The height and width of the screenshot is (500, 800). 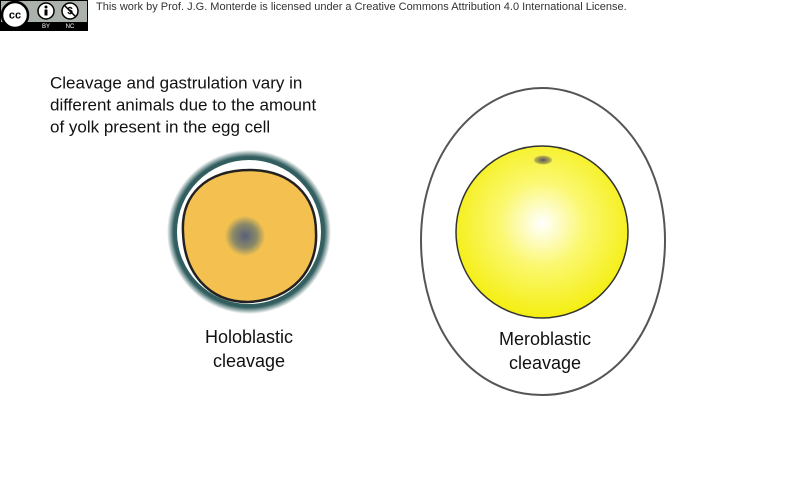 I want to click on badge-strip, so click(x=44, y=26).